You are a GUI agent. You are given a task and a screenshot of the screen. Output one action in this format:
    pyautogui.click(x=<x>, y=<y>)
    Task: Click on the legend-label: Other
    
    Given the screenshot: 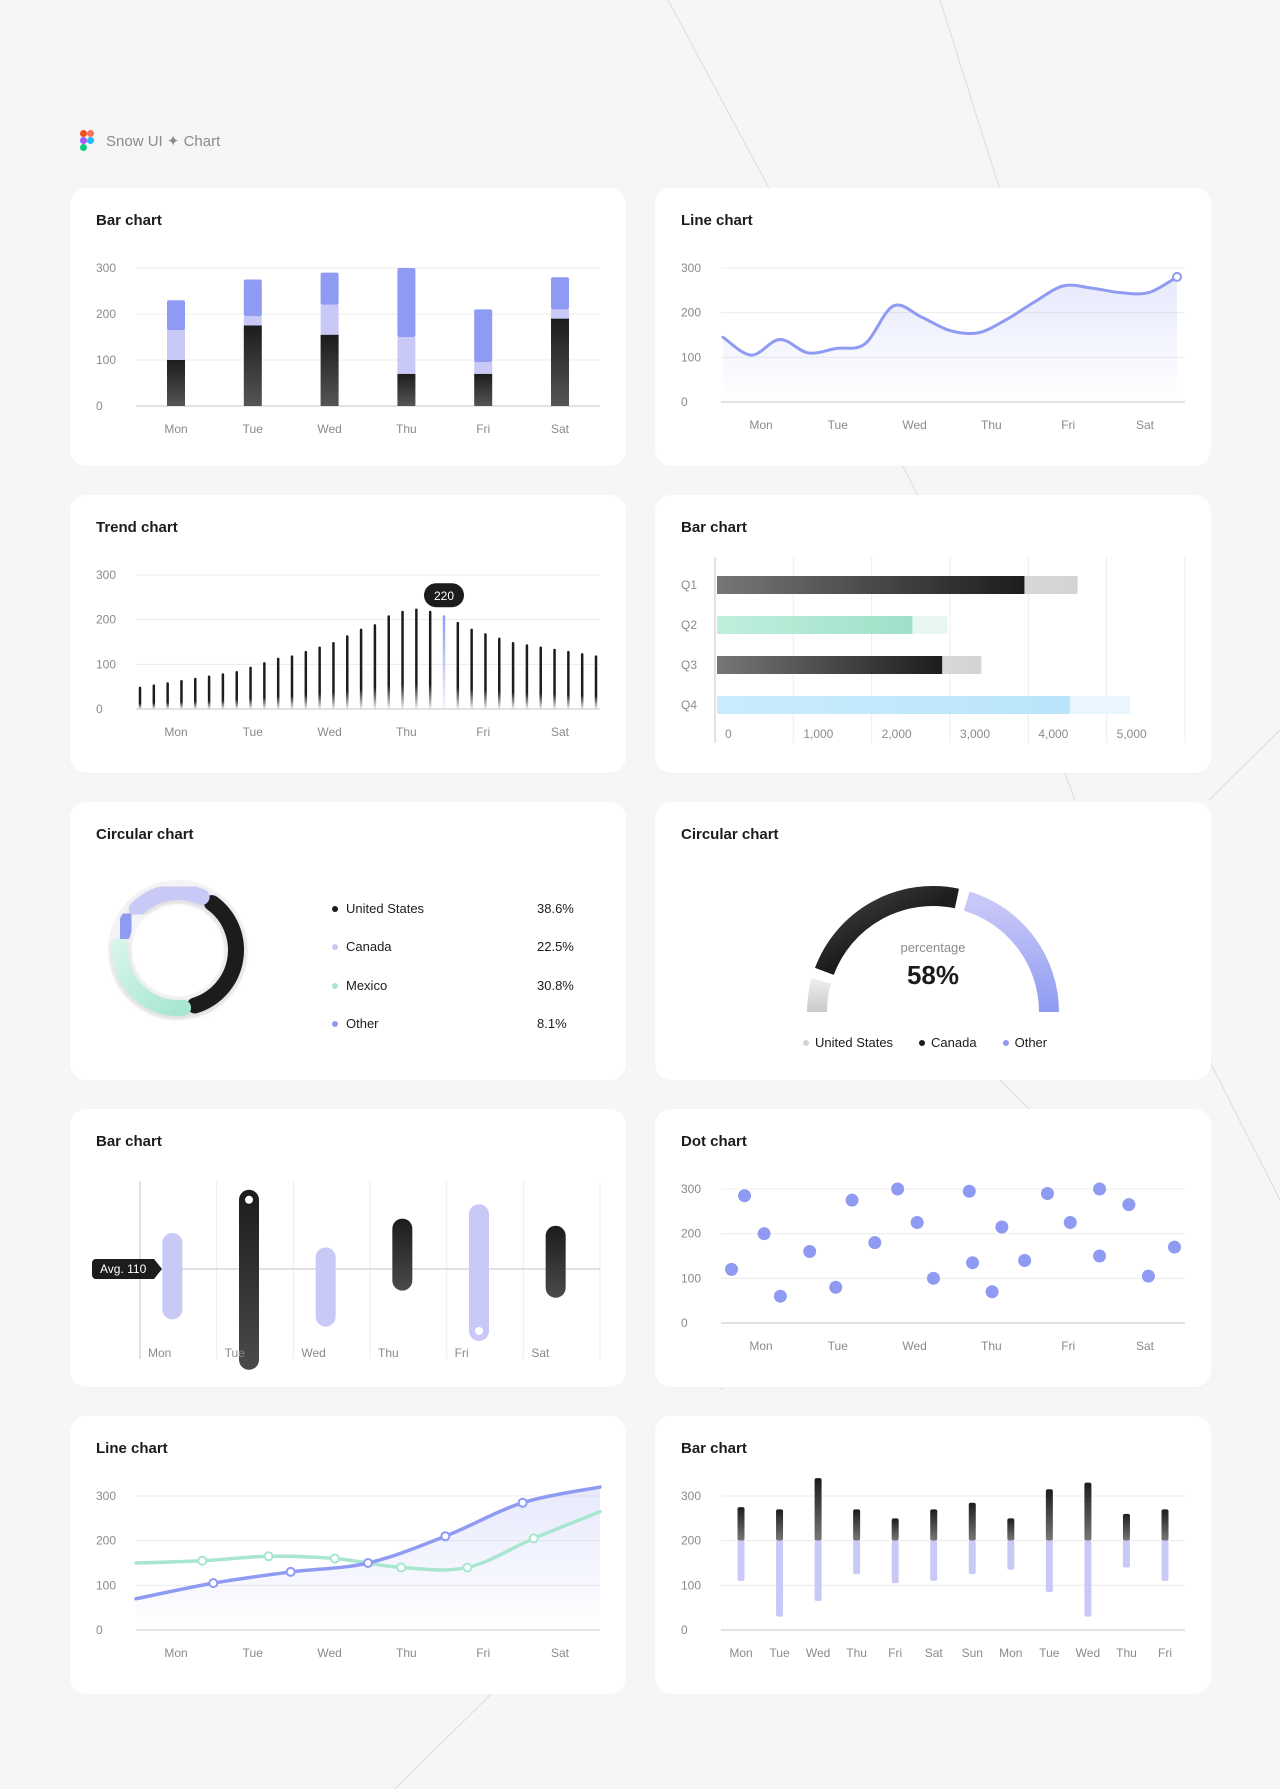 What is the action you would take?
    pyautogui.click(x=1031, y=1042)
    